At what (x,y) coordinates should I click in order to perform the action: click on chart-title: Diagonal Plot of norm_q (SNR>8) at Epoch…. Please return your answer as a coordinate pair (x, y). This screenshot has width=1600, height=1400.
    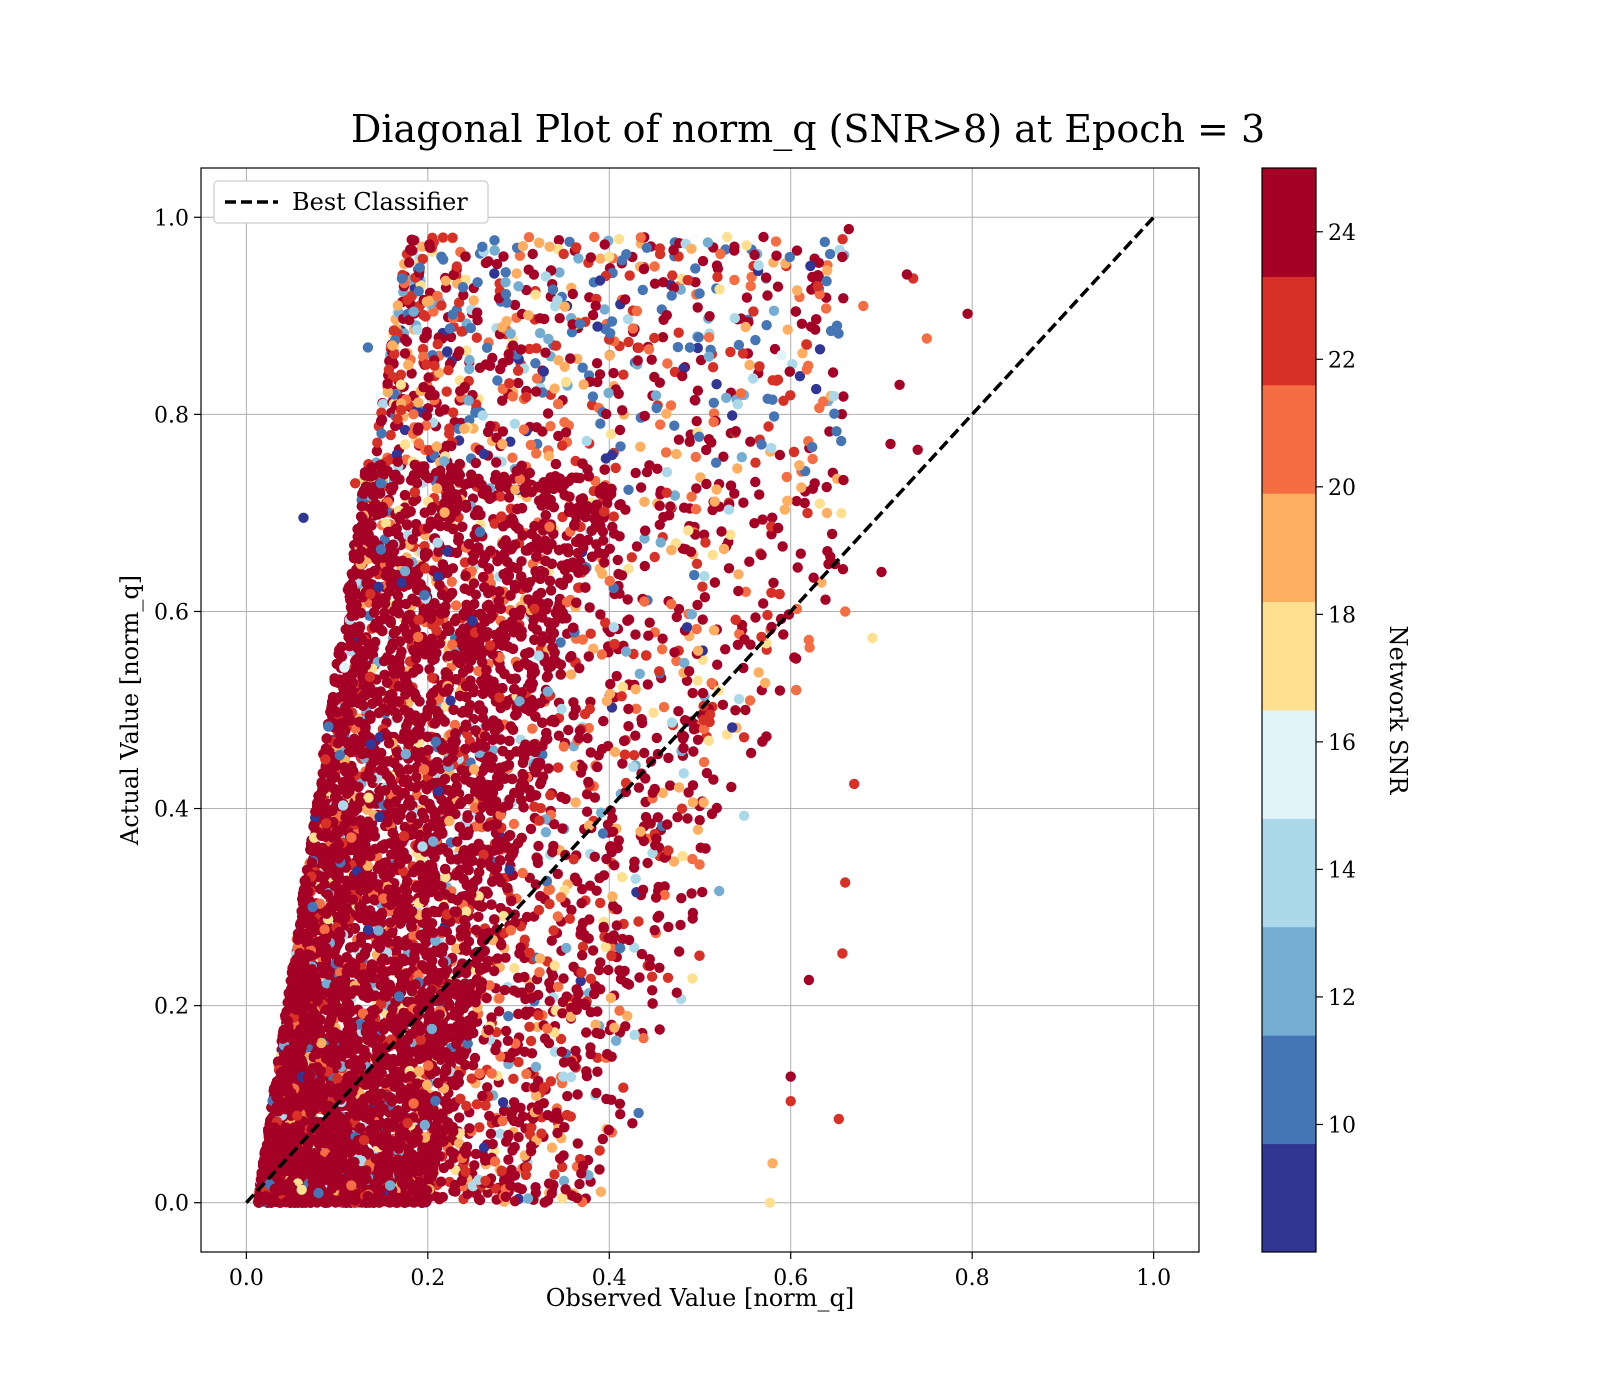
    Looking at the image, I should click on (808, 129).